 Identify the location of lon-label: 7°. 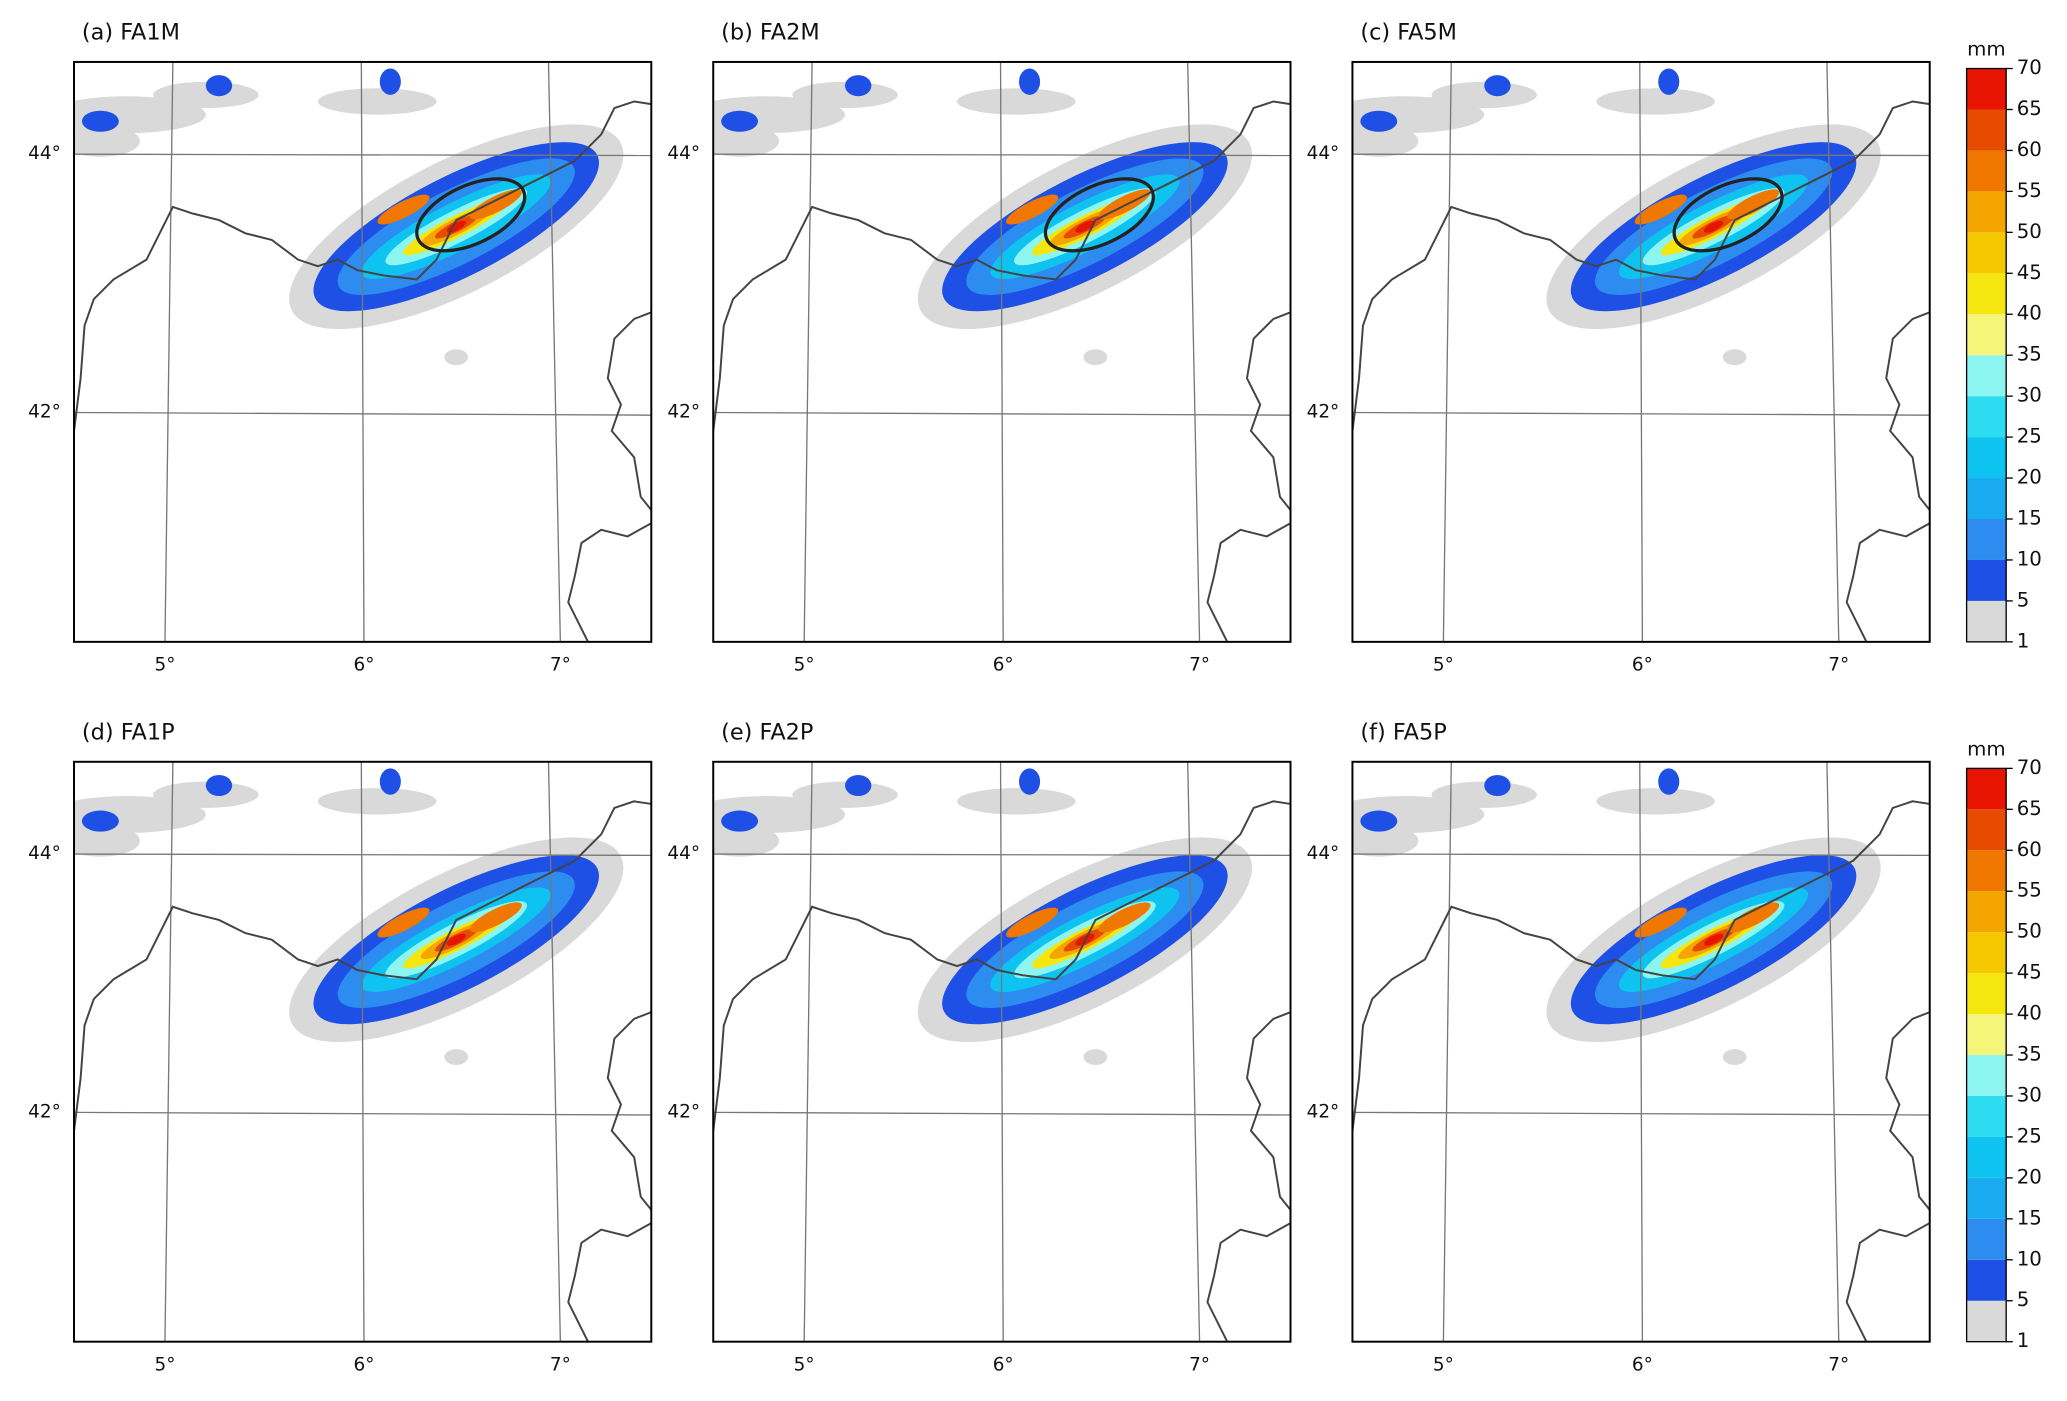
(1838, 665).